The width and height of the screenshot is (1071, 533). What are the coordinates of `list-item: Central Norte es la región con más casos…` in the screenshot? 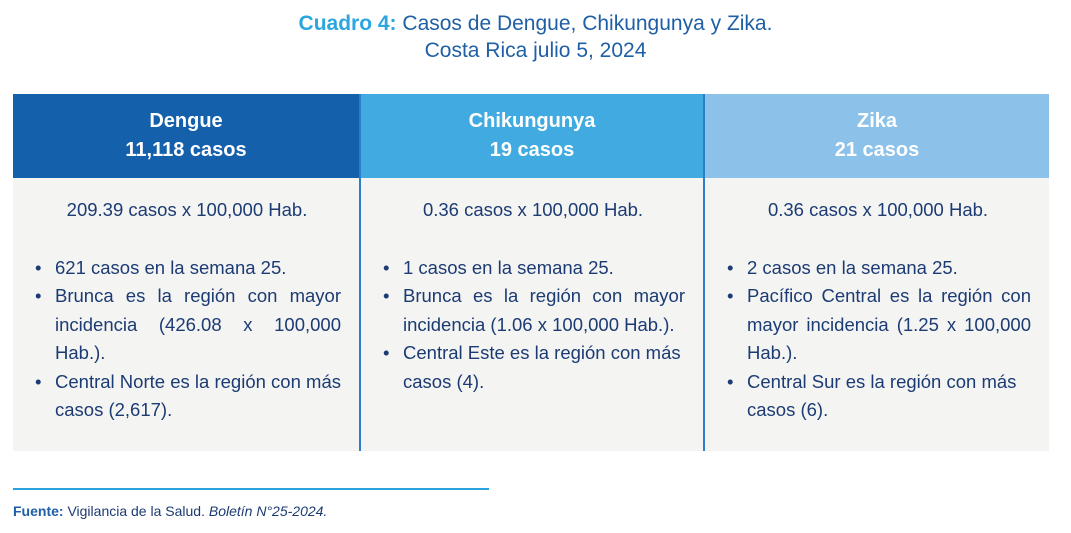 It's located at (187, 396).